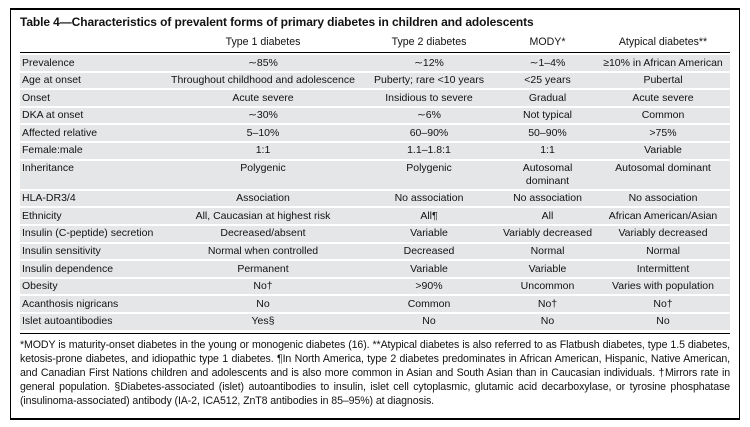 The image size is (750, 427). Describe the element at coordinates (547, 63) in the screenshot. I see `cell: ∼1–4%` at that location.